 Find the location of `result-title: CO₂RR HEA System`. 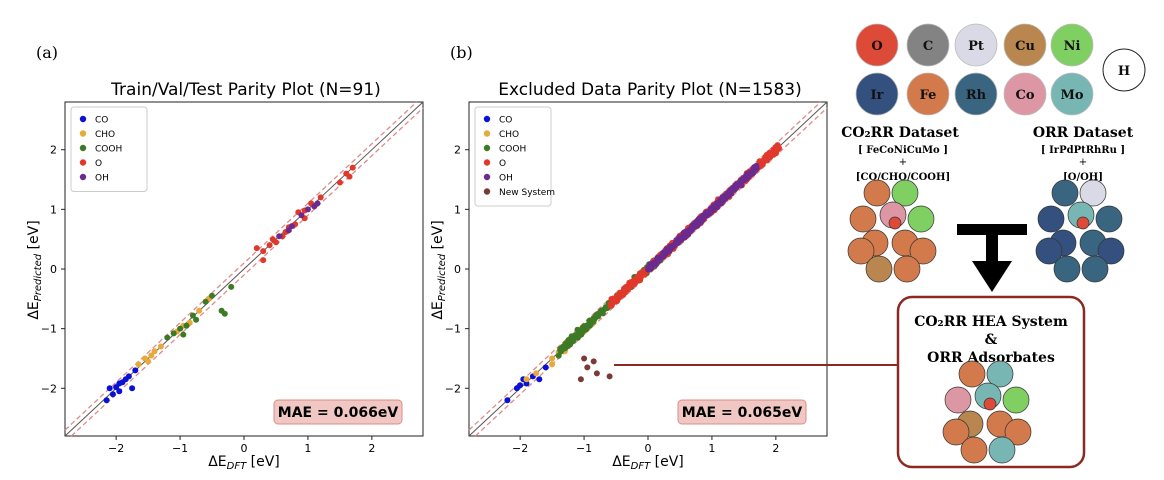

result-title: CO₂RR HEA System is located at coordinates (991, 322).